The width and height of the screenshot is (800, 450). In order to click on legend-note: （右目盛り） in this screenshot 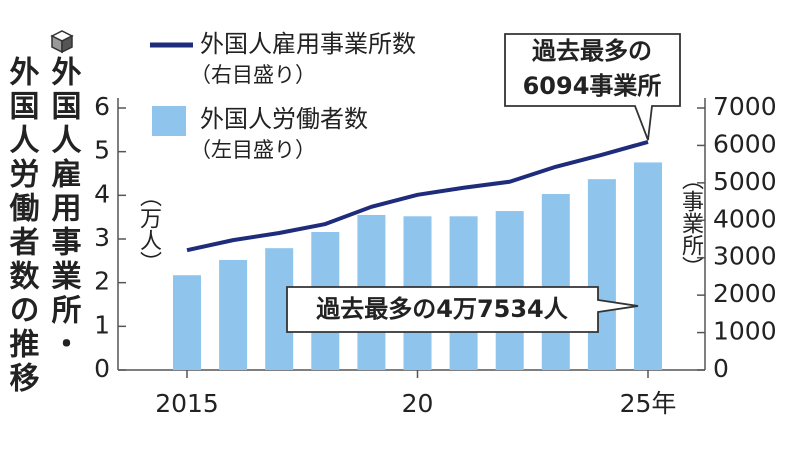, I will do `click(253, 75)`.